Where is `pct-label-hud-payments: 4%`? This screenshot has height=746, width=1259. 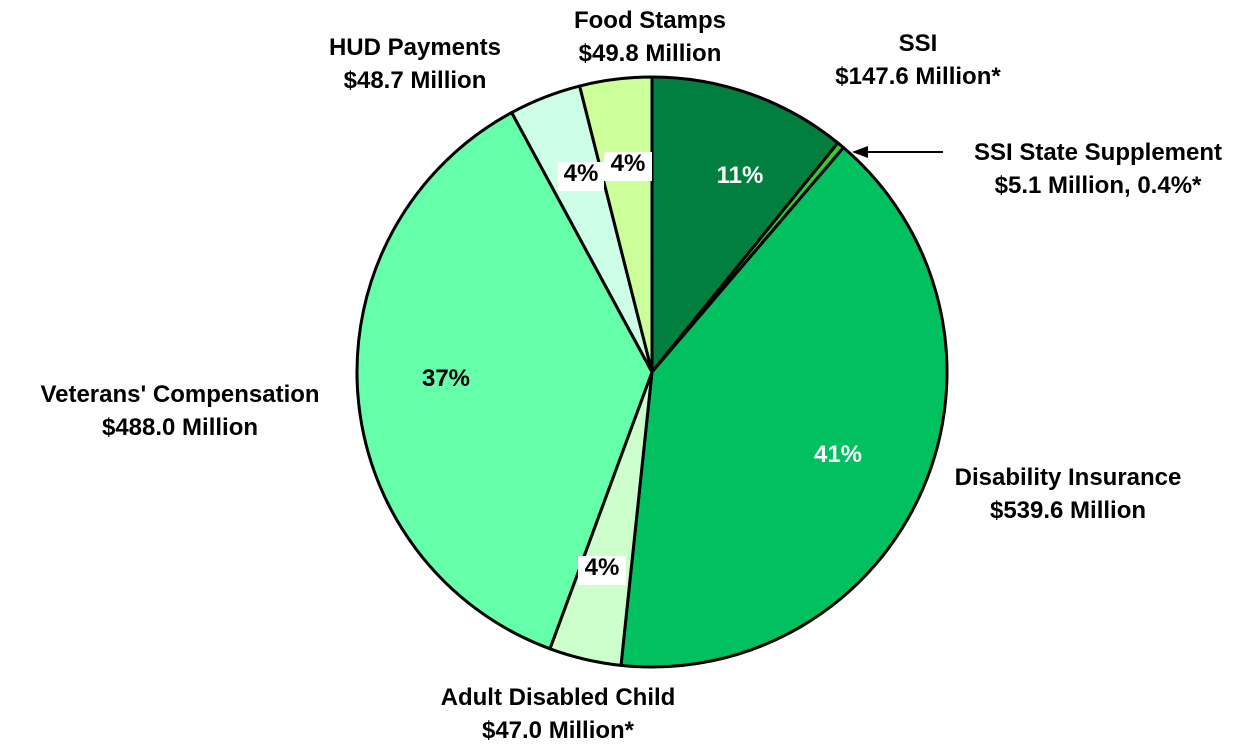 pct-label-hud-payments: 4% is located at coordinates (581, 173).